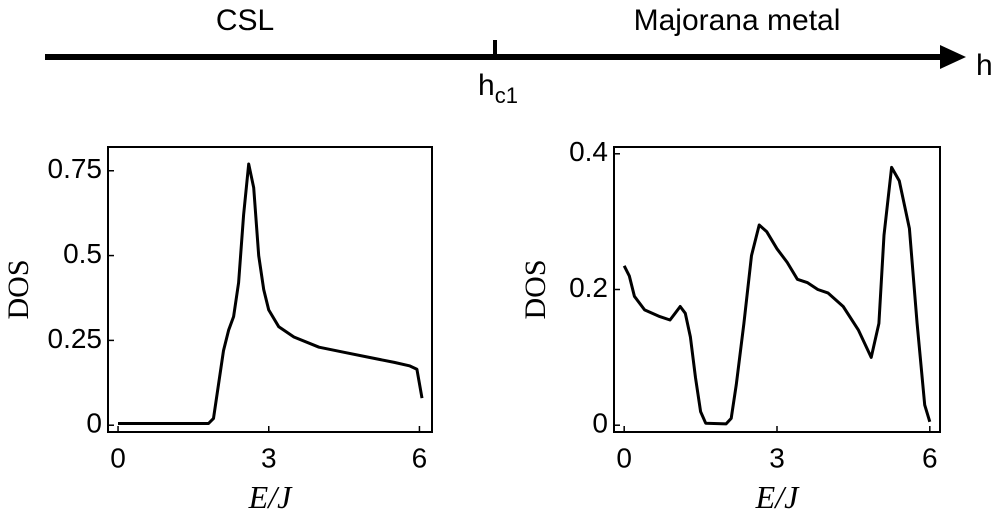  I want to click on y-tick-label: 0.75, so click(75, 168).